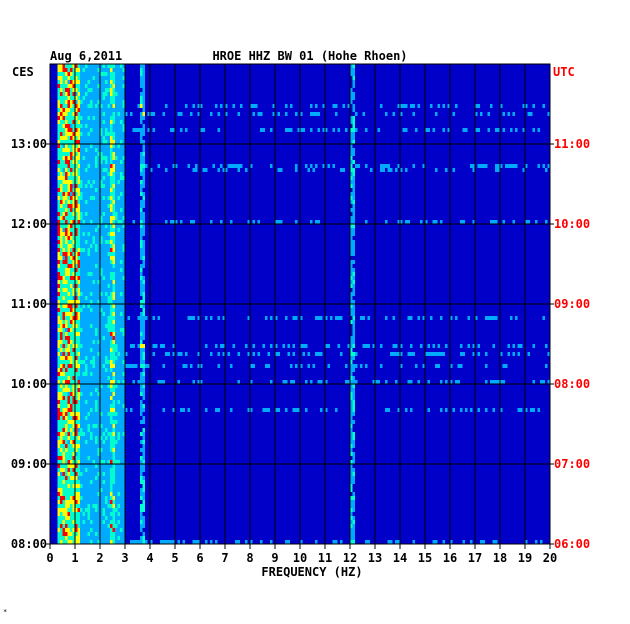 This screenshot has width=630, height=624. What do you see at coordinates (29, 464) in the screenshot?
I see `left-time-label: 09:00` at bounding box center [29, 464].